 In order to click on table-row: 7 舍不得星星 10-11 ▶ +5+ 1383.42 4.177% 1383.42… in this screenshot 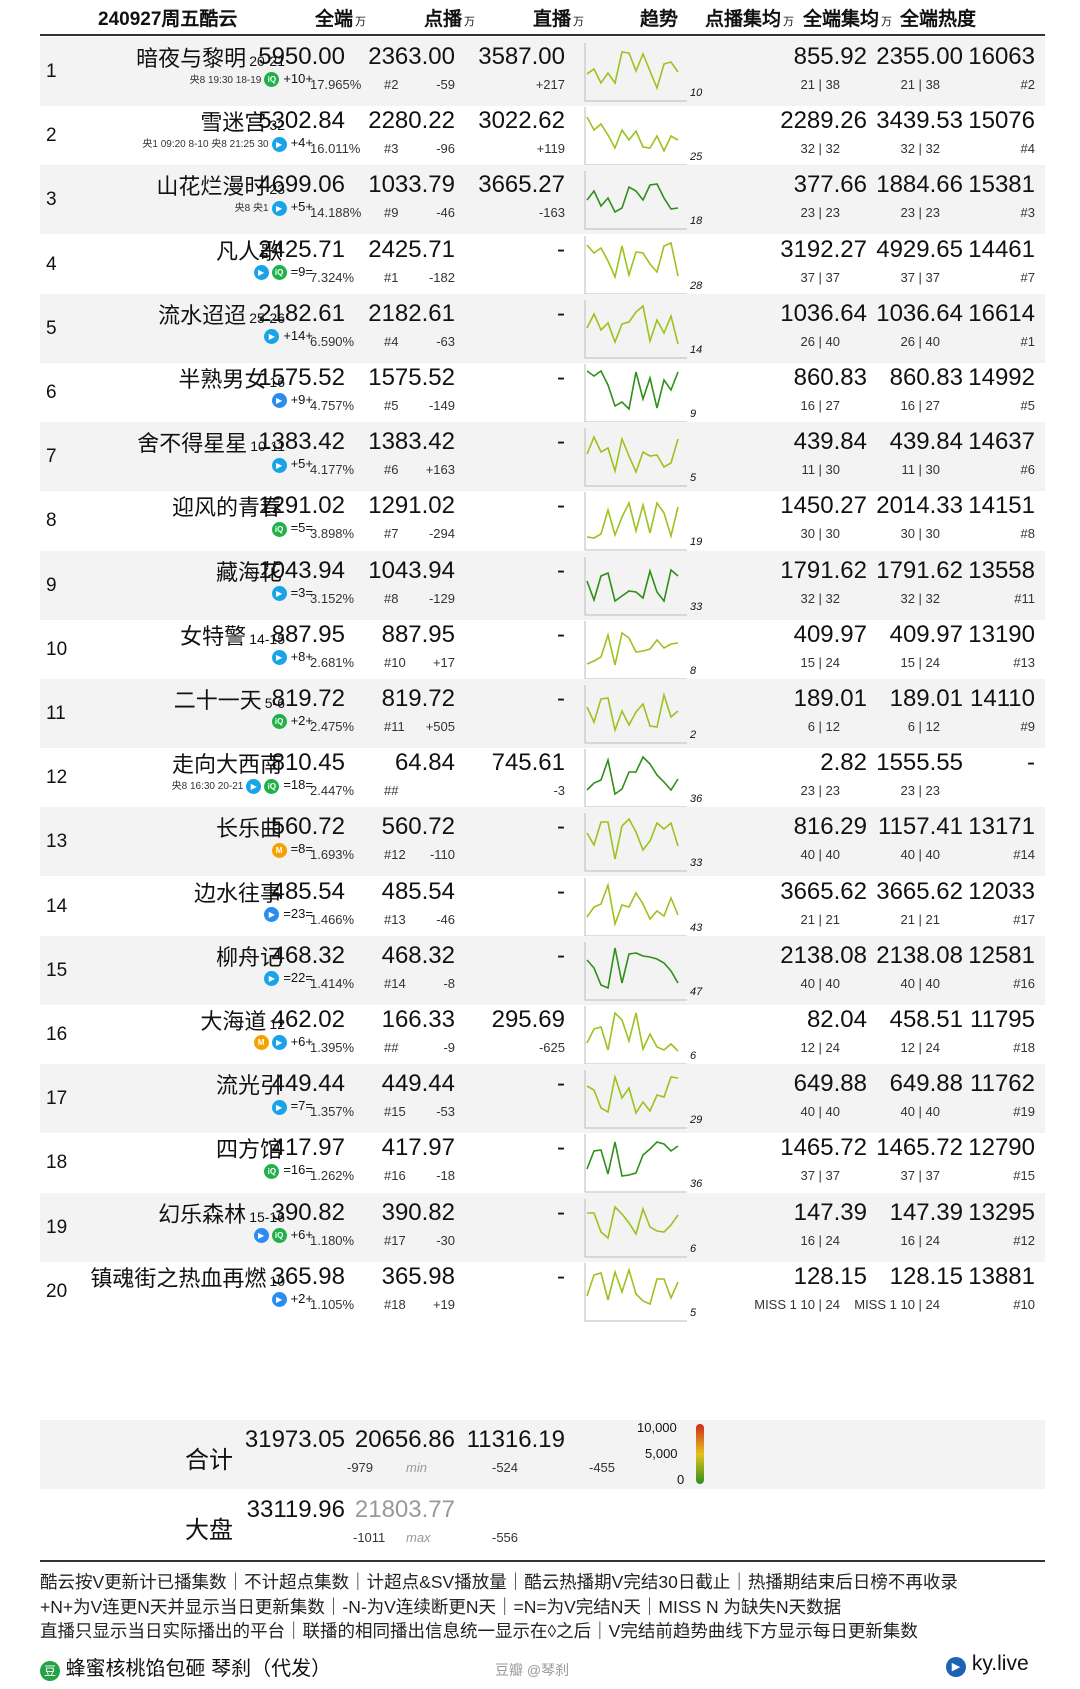, I will do `click(542, 457)`.